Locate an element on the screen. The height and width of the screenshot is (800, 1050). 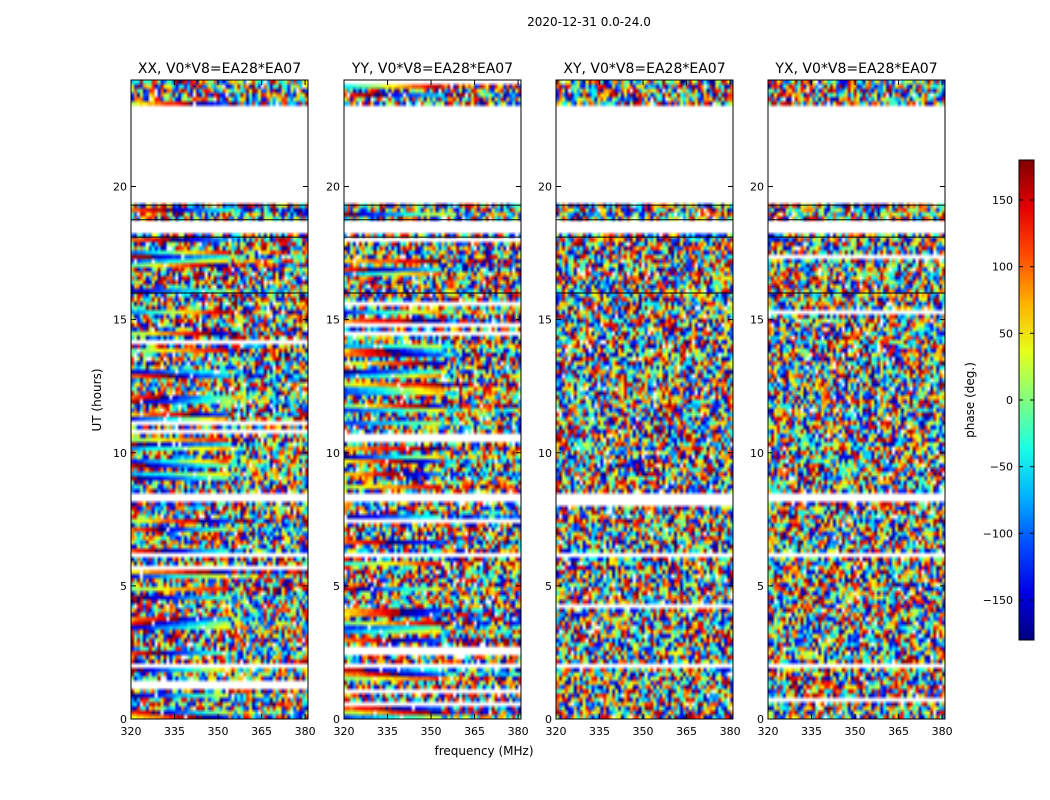
colorbar-tick-label: 0 is located at coordinates (1009, 400).